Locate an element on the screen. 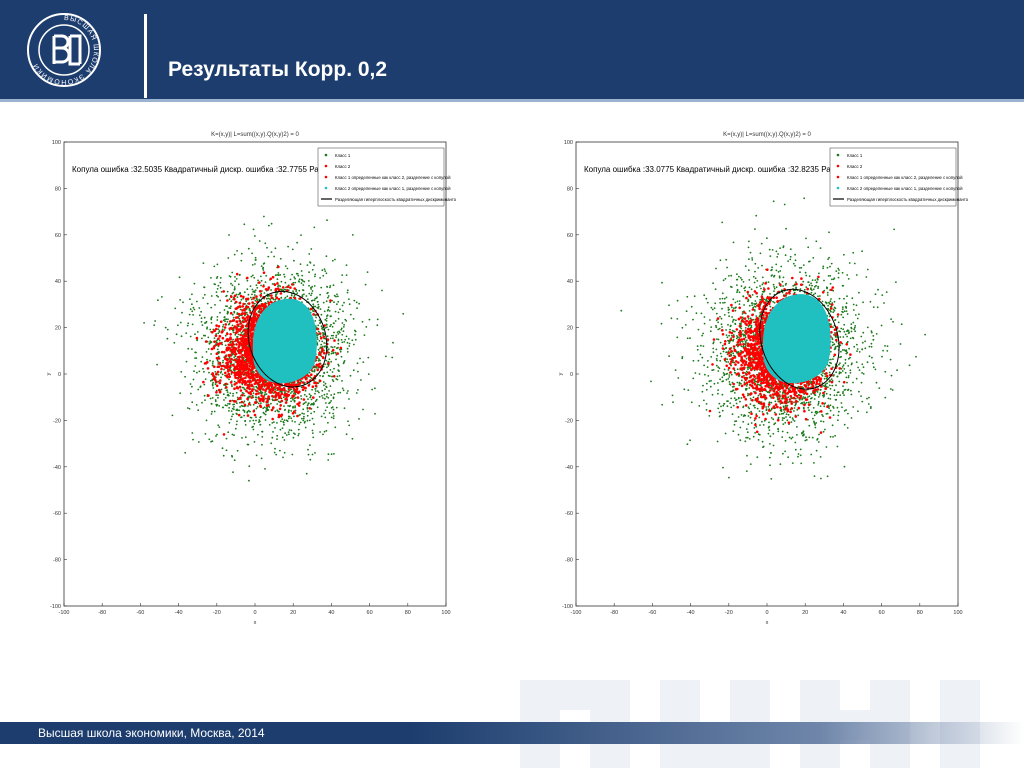 The image size is (1024, 768). header-divider is located at coordinates (145, 56).